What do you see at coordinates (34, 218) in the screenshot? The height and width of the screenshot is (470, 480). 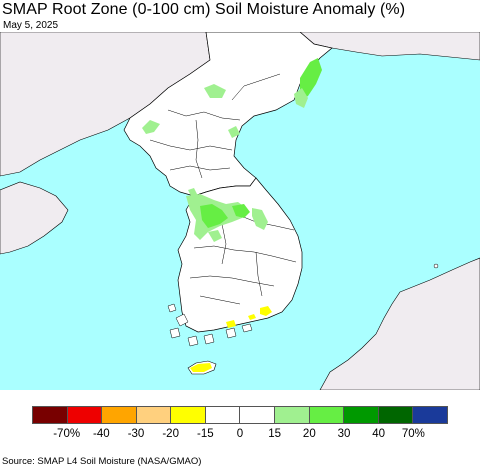 I see `shandong-land` at bounding box center [34, 218].